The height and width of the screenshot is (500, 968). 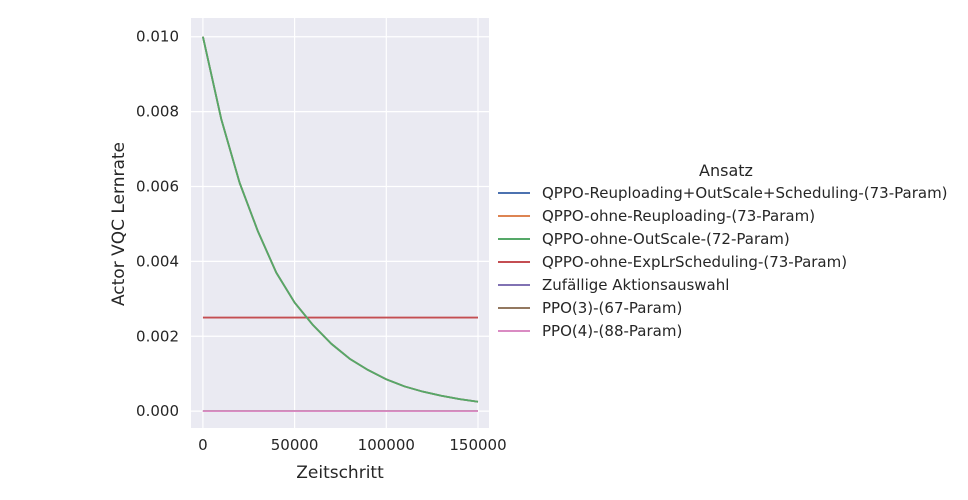 What do you see at coordinates (386, 445) in the screenshot?
I see `x-tick-label: 100000` at bounding box center [386, 445].